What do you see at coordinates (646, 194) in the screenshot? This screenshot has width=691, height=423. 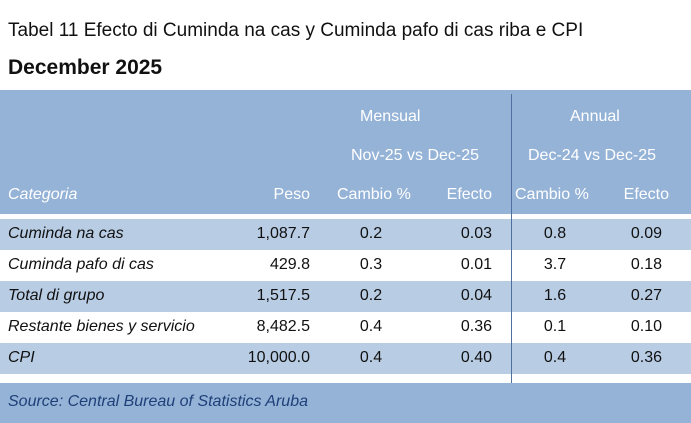 I see `col-efecto-annual: Efecto` at bounding box center [646, 194].